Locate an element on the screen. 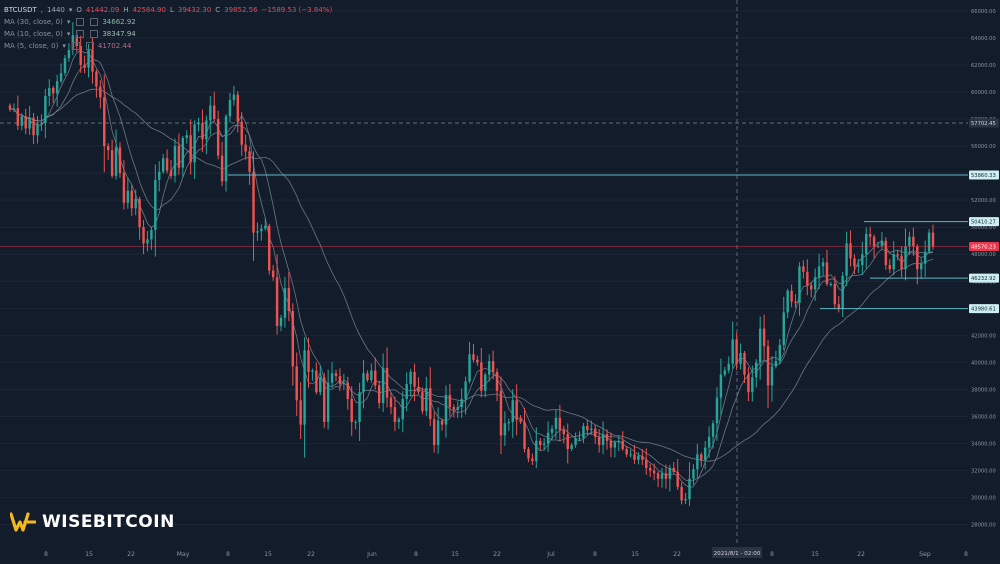 The height and width of the screenshot is (564, 1000). indicator-row: MA (30, close, 0) ▾ 34662.92 is located at coordinates (168, 22).